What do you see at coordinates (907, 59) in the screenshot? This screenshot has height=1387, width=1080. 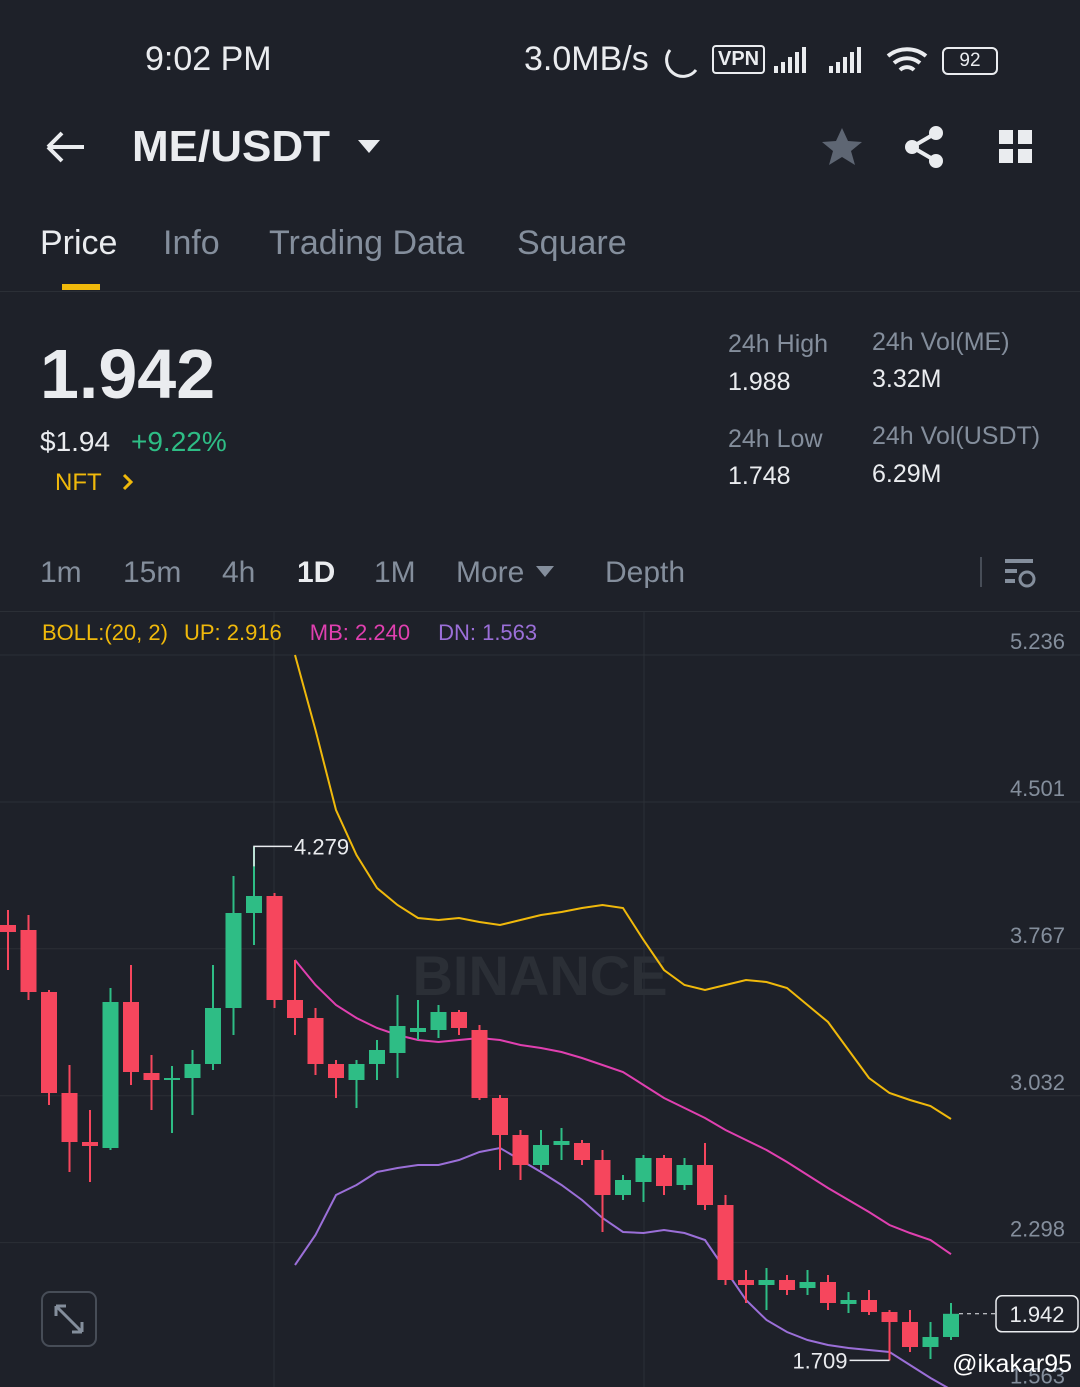 I see `wifi` at bounding box center [907, 59].